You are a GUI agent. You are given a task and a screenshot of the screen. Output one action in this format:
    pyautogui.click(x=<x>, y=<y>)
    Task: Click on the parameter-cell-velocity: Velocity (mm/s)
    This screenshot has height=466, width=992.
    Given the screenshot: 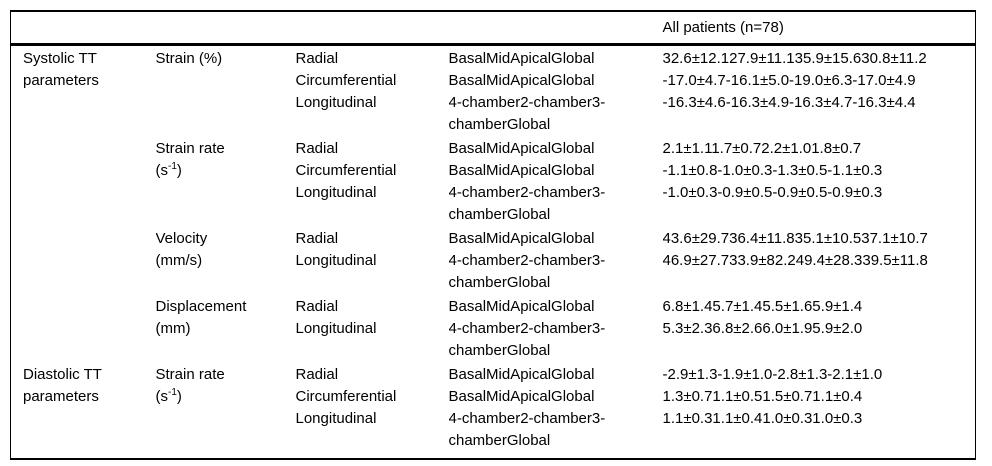 What is the action you would take?
    pyautogui.click(x=226, y=260)
    